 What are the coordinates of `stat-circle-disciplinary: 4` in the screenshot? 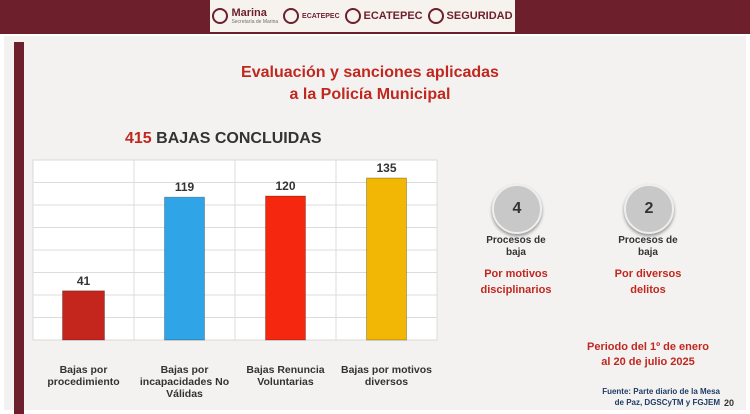 It's located at (517, 209).